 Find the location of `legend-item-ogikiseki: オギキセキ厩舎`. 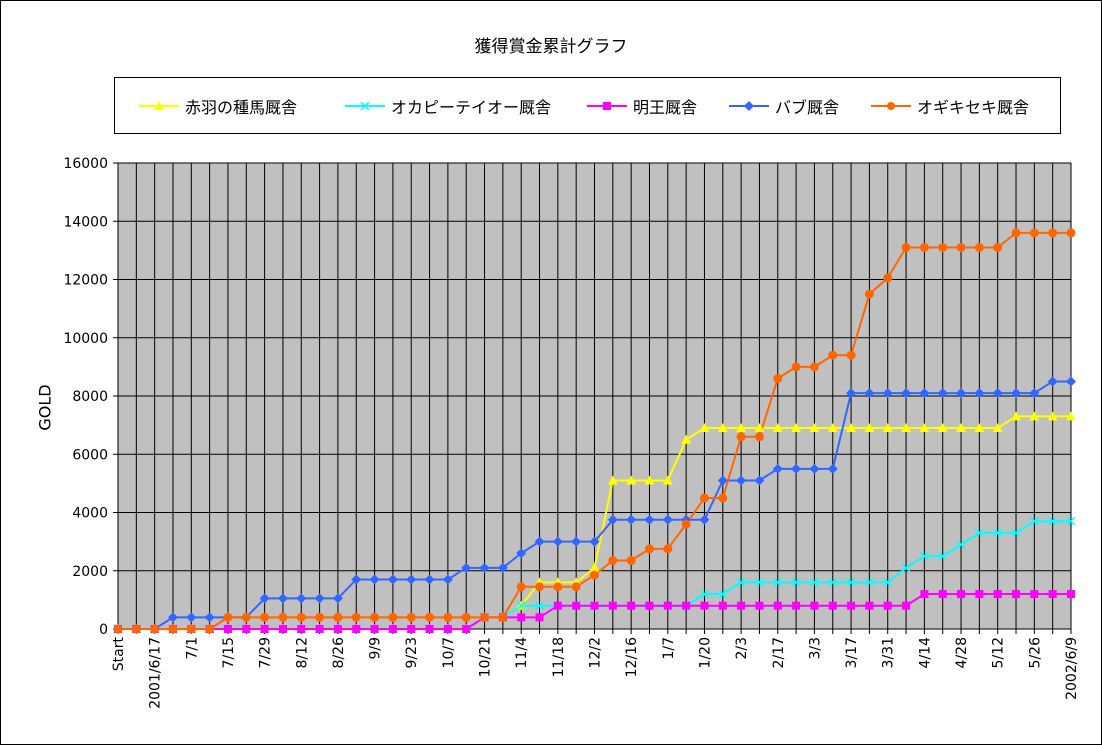

legend-item-ogikiseki: オギキセキ厩舎 is located at coordinates (949, 106).